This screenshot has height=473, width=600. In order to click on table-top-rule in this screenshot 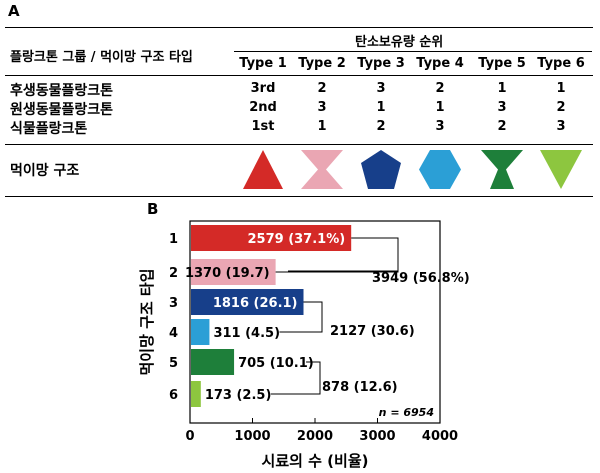, I will do `click(299, 27)`.